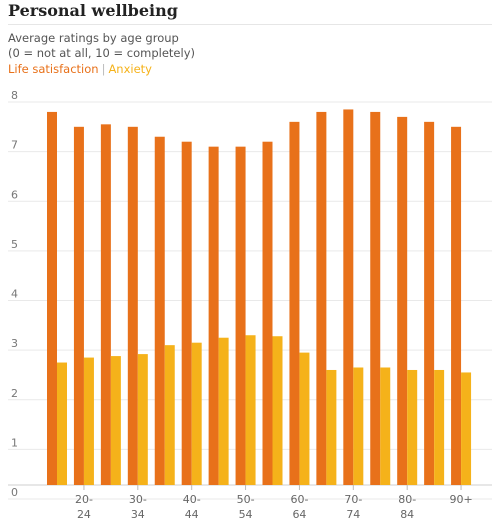  Describe the element at coordinates (353, 499) in the screenshot. I see `x-tick-label-line: 70-` at that location.